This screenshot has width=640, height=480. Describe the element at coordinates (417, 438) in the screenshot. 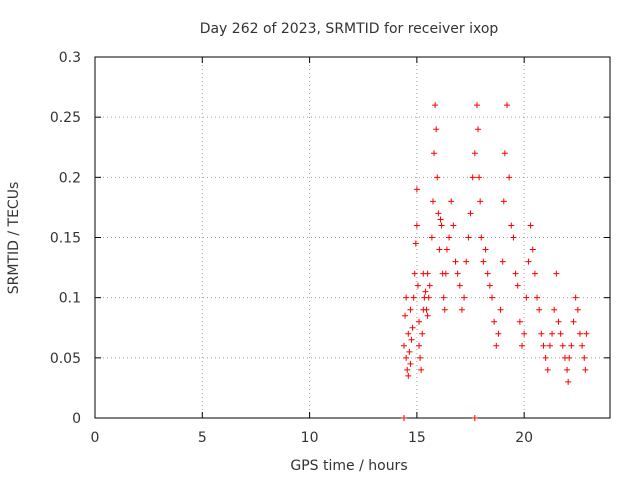

I see `x-tick-label: 15` at that location.